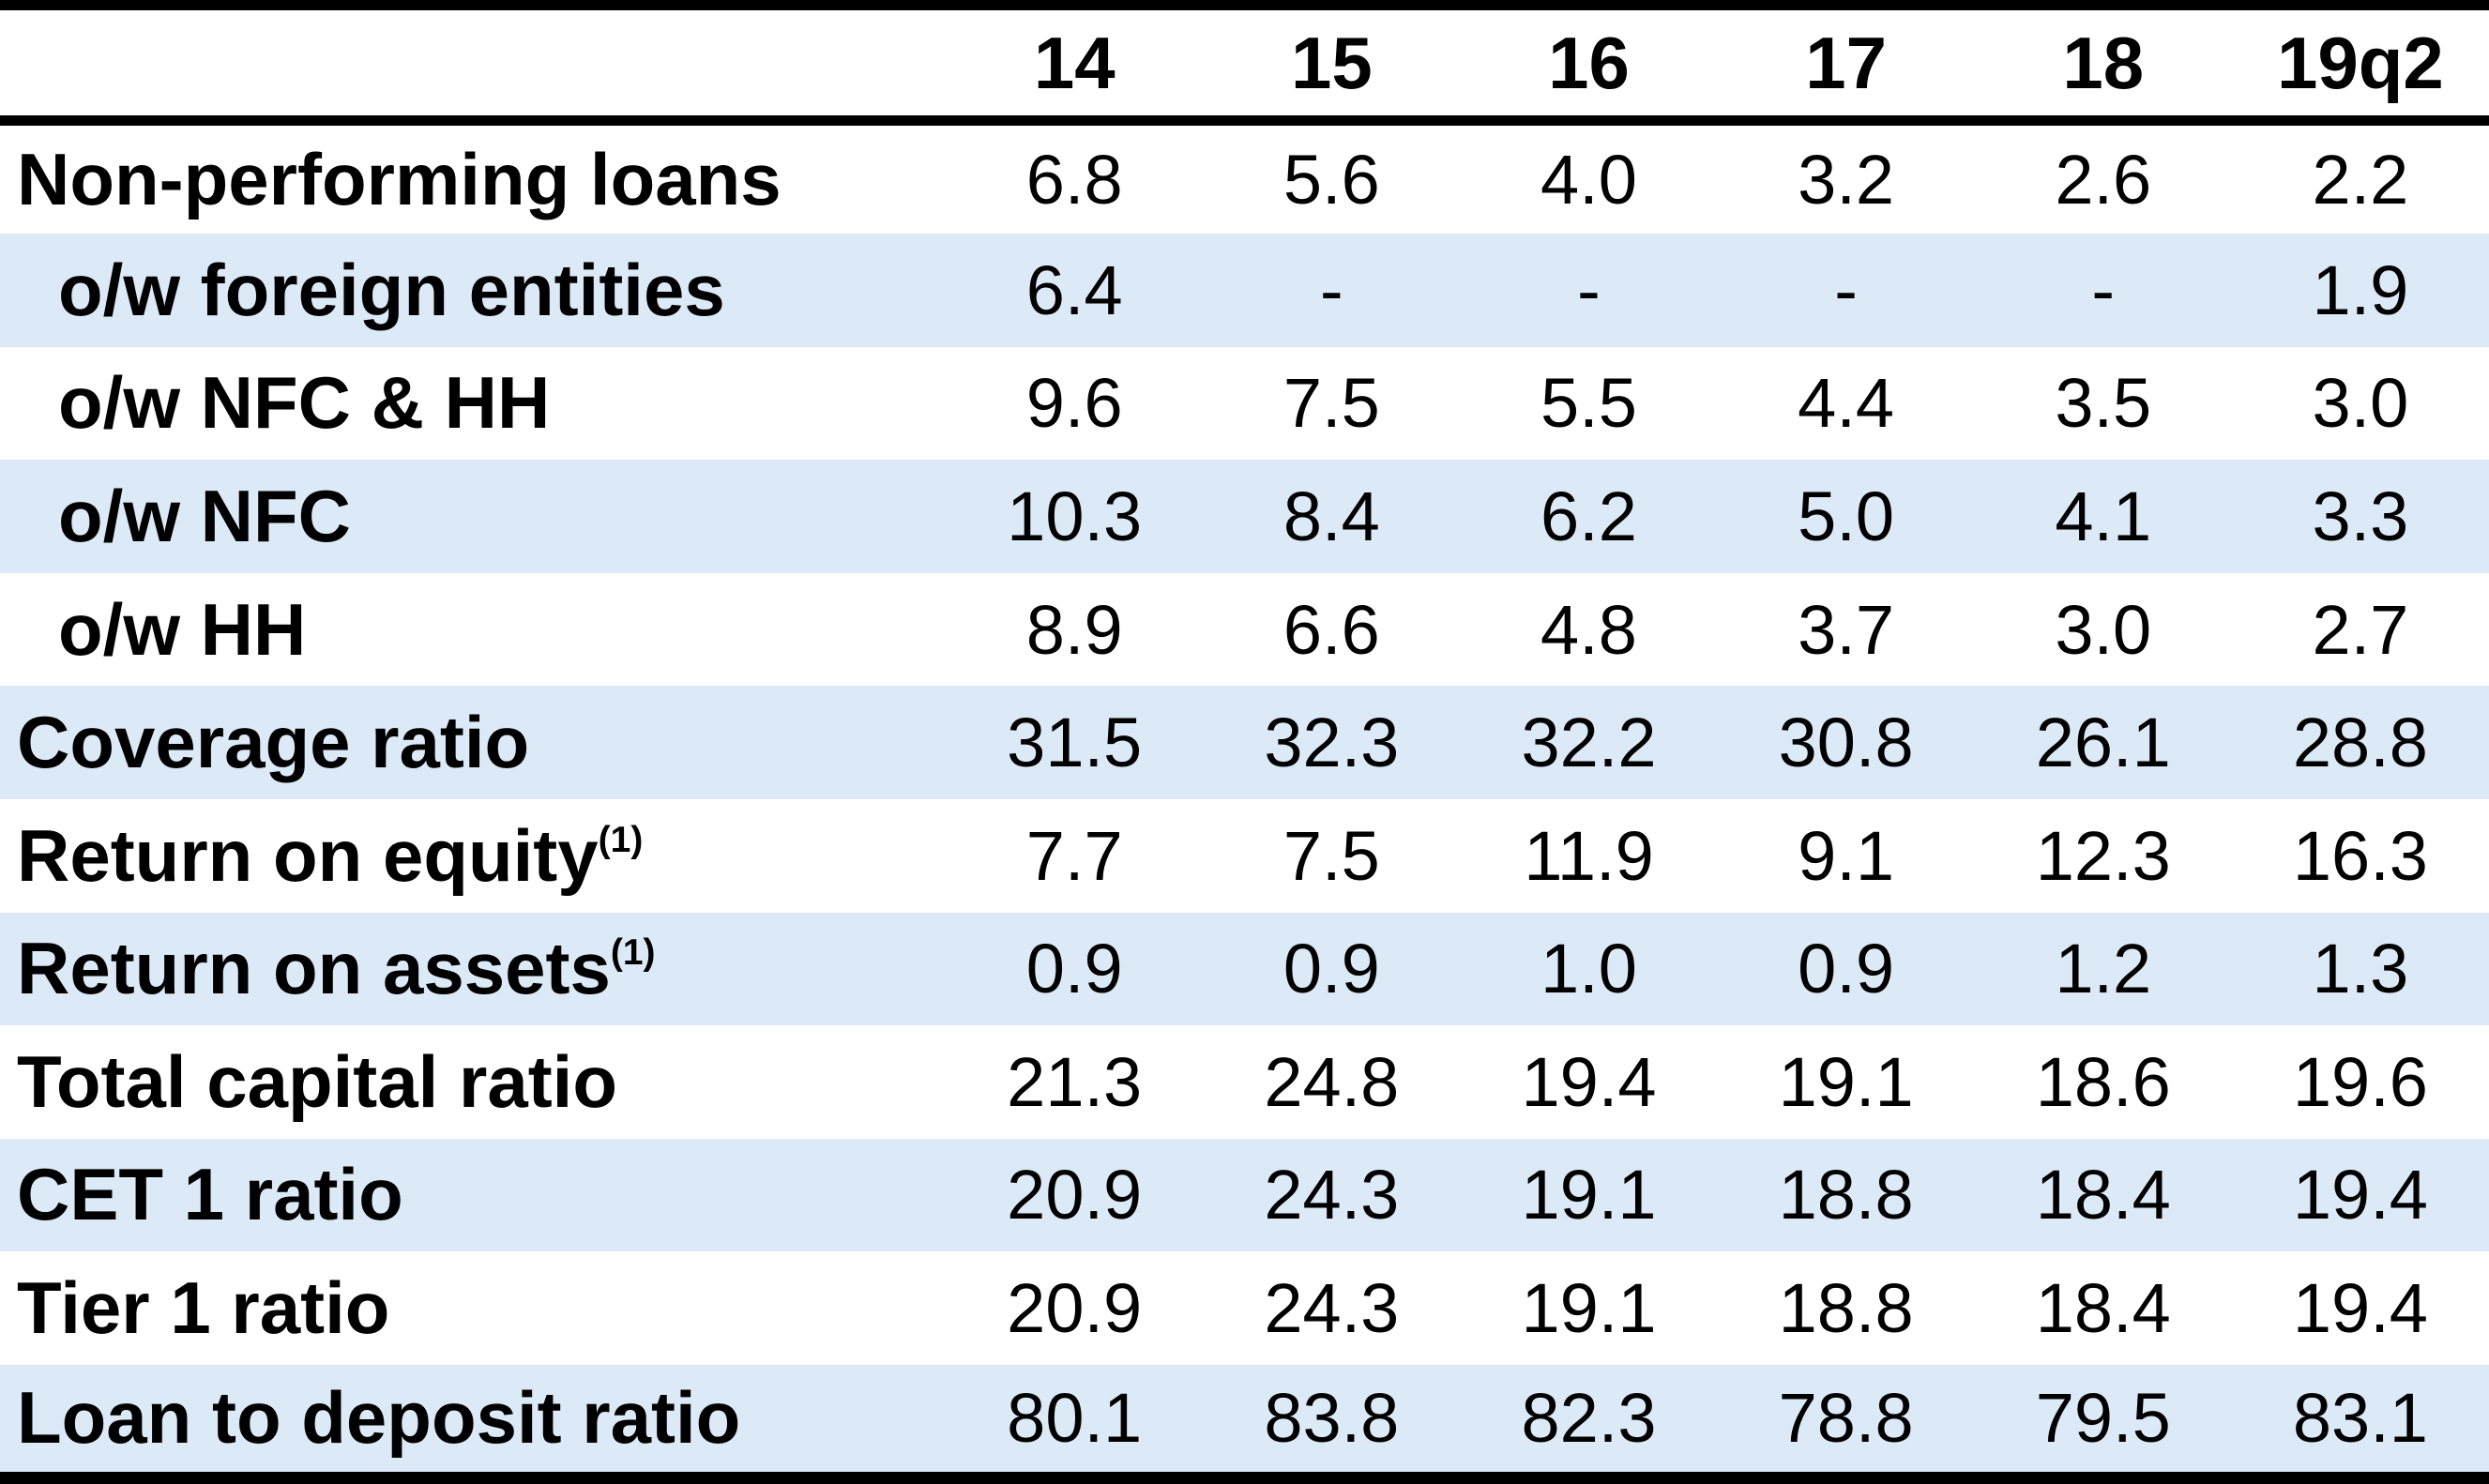 The height and width of the screenshot is (1484, 2489). Describe the element at coordinates (2360, 1419) in the screenshot. I see `value-cell: 83.1` at that location.